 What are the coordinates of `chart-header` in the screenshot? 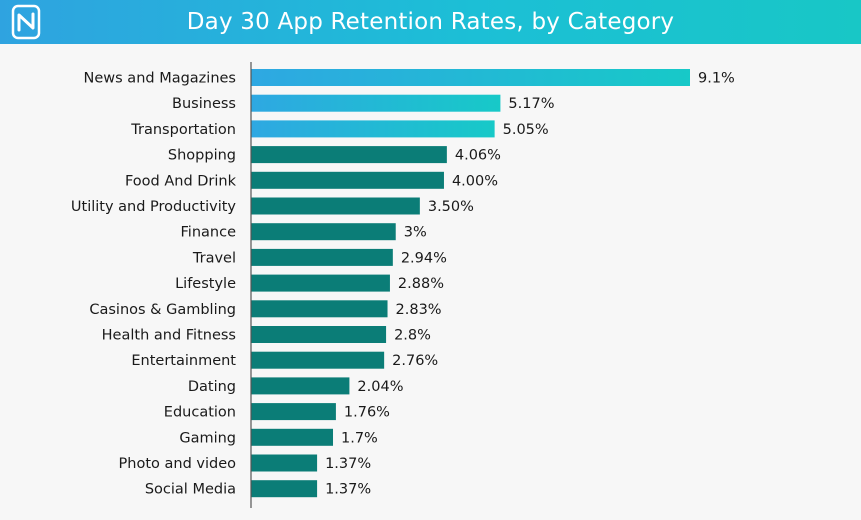 It's located at (430, 22).